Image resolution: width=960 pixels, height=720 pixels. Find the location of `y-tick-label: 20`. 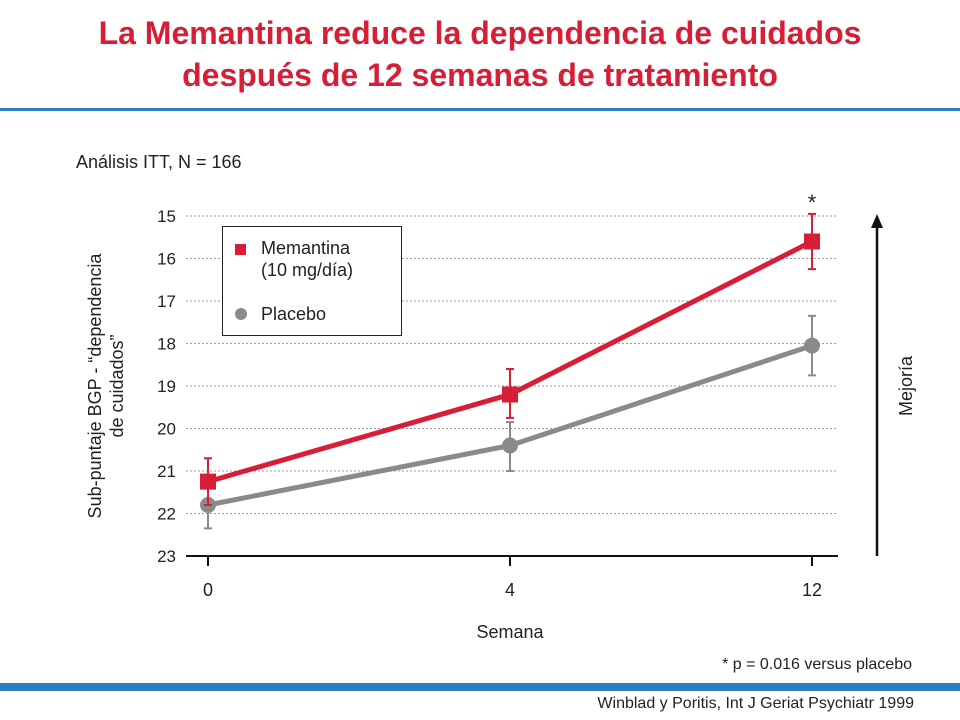

y-tick-label: 20 is located at coordinates (166, 429).